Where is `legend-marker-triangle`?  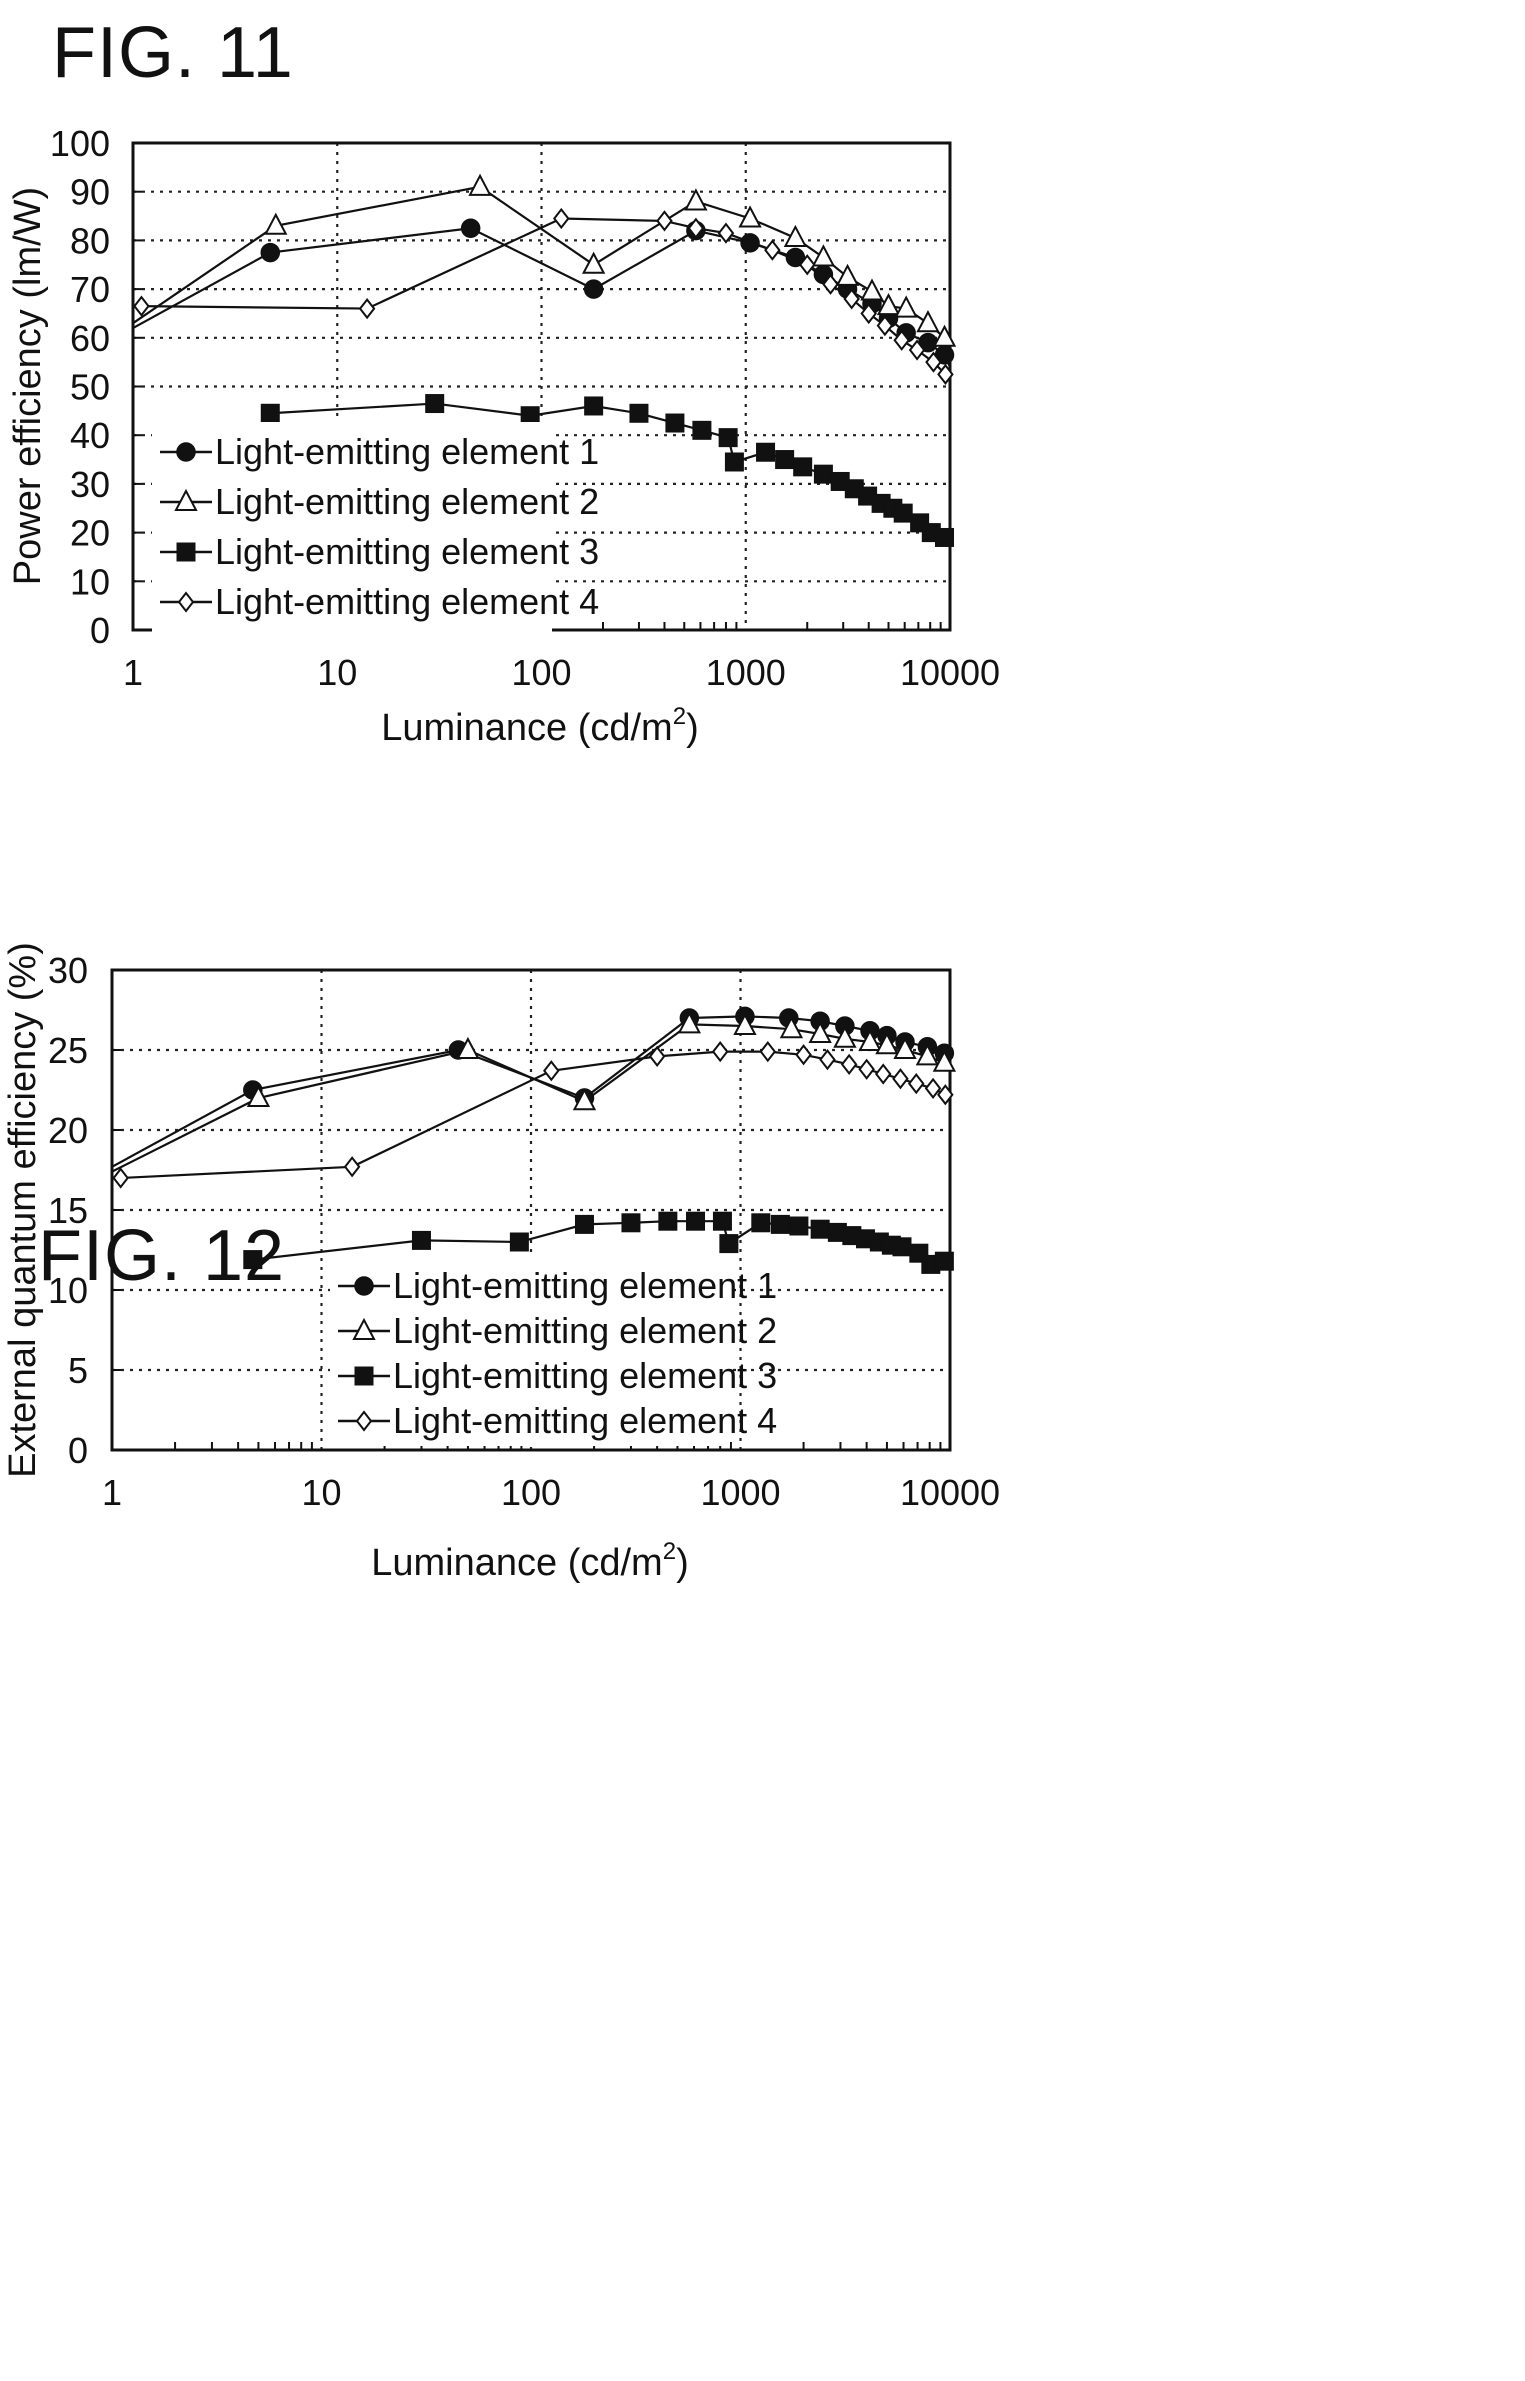
legend-marker-triangle is located at coordinates (364, 1328).